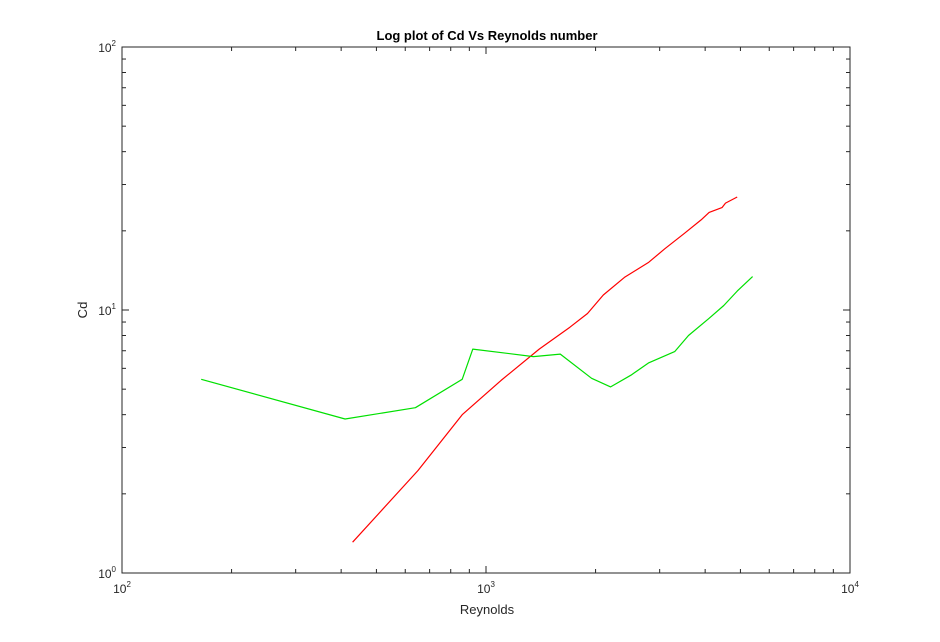 The width and height of the screenshot is (940, 642). What do you see at coordinates (487, 609) in the screenshot?
I see `x-axis-label: Reynolds` at bounding box center [487, 609].